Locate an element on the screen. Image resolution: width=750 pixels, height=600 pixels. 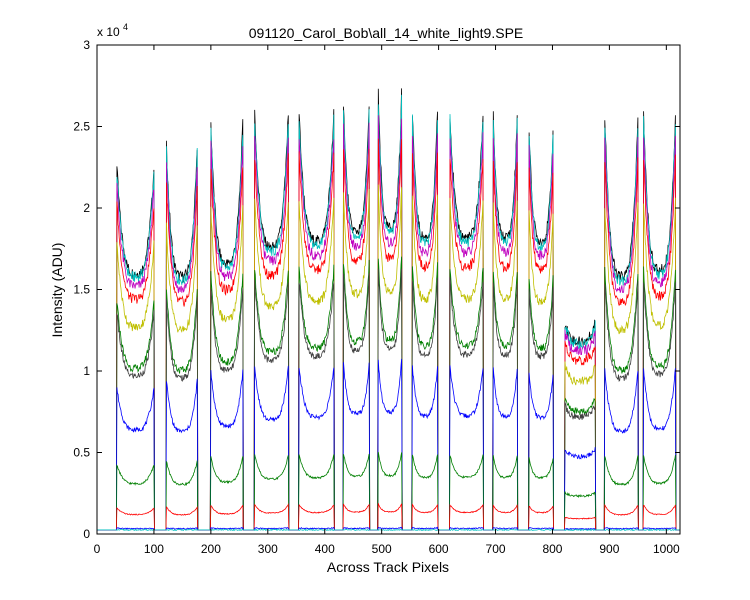
x-tick-label: 0 is located at coordinates (97, 549).